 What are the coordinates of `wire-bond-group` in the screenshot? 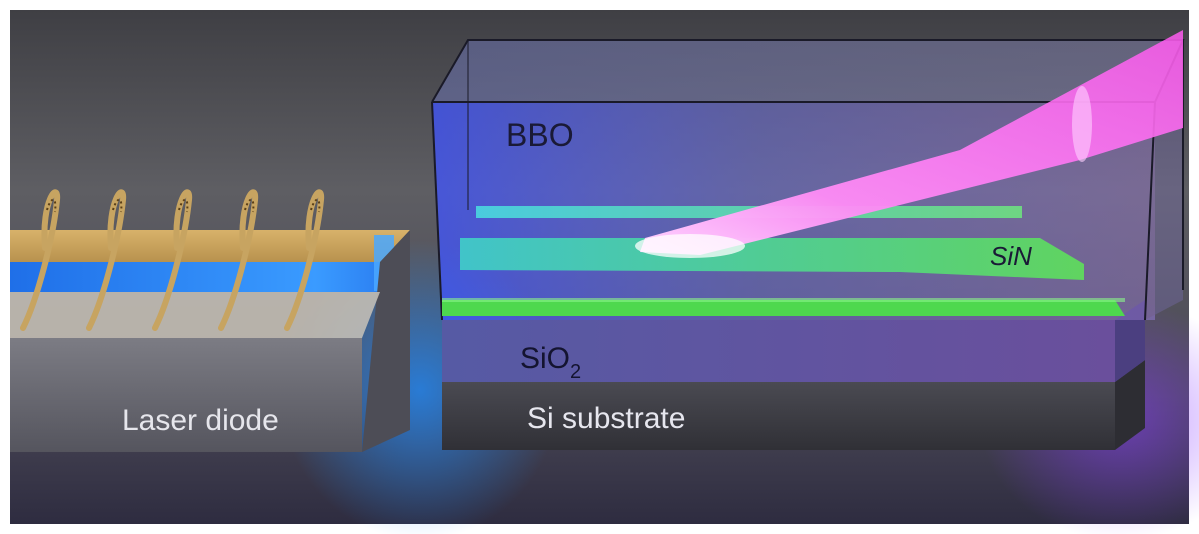 It's located at (172, 260).